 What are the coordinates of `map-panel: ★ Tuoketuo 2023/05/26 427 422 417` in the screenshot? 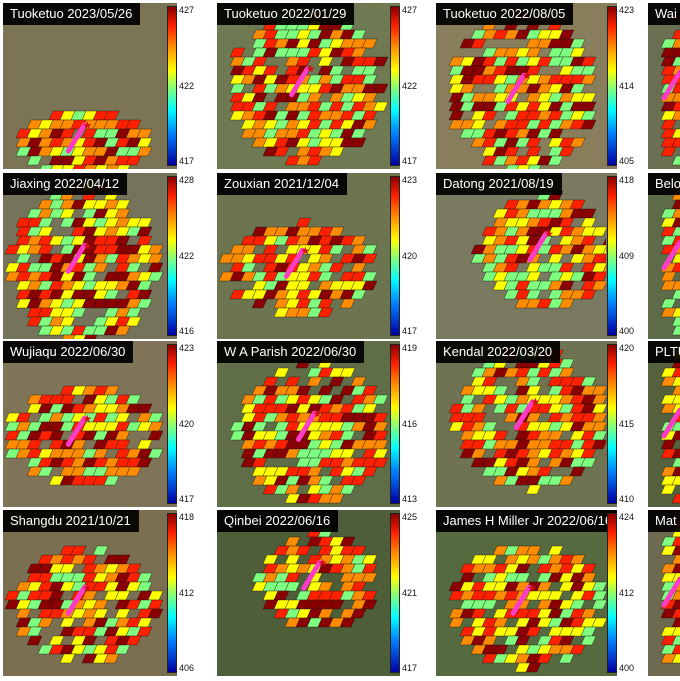 It's located at (98, 86).